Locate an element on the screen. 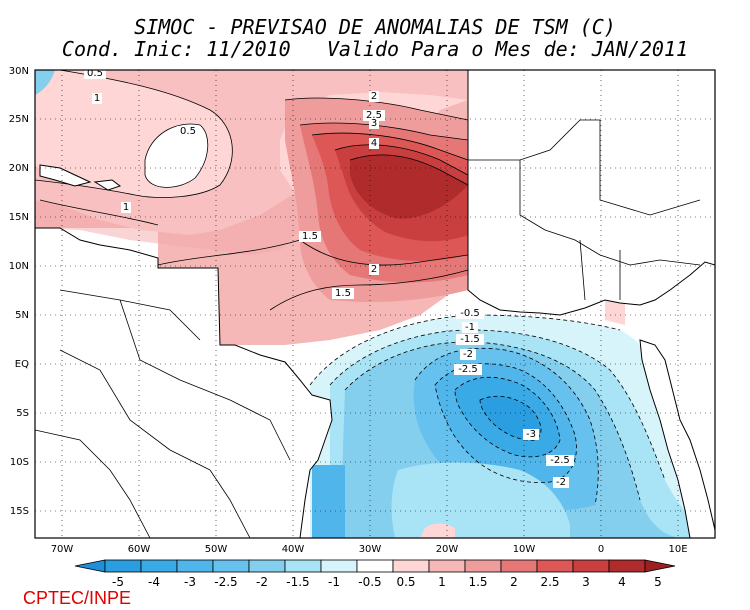 This screenshot has height=610, width=750. negative-contour-lines is located at coordinates (487, 410).